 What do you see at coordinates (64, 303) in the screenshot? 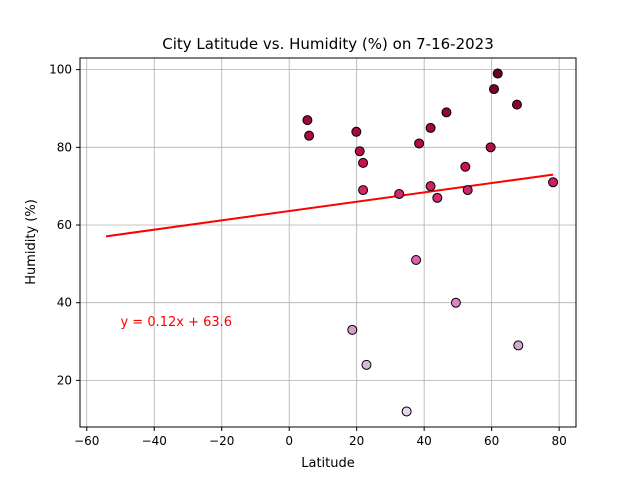
I see `y-tick-label: 40` at bounding box center [64, 303].